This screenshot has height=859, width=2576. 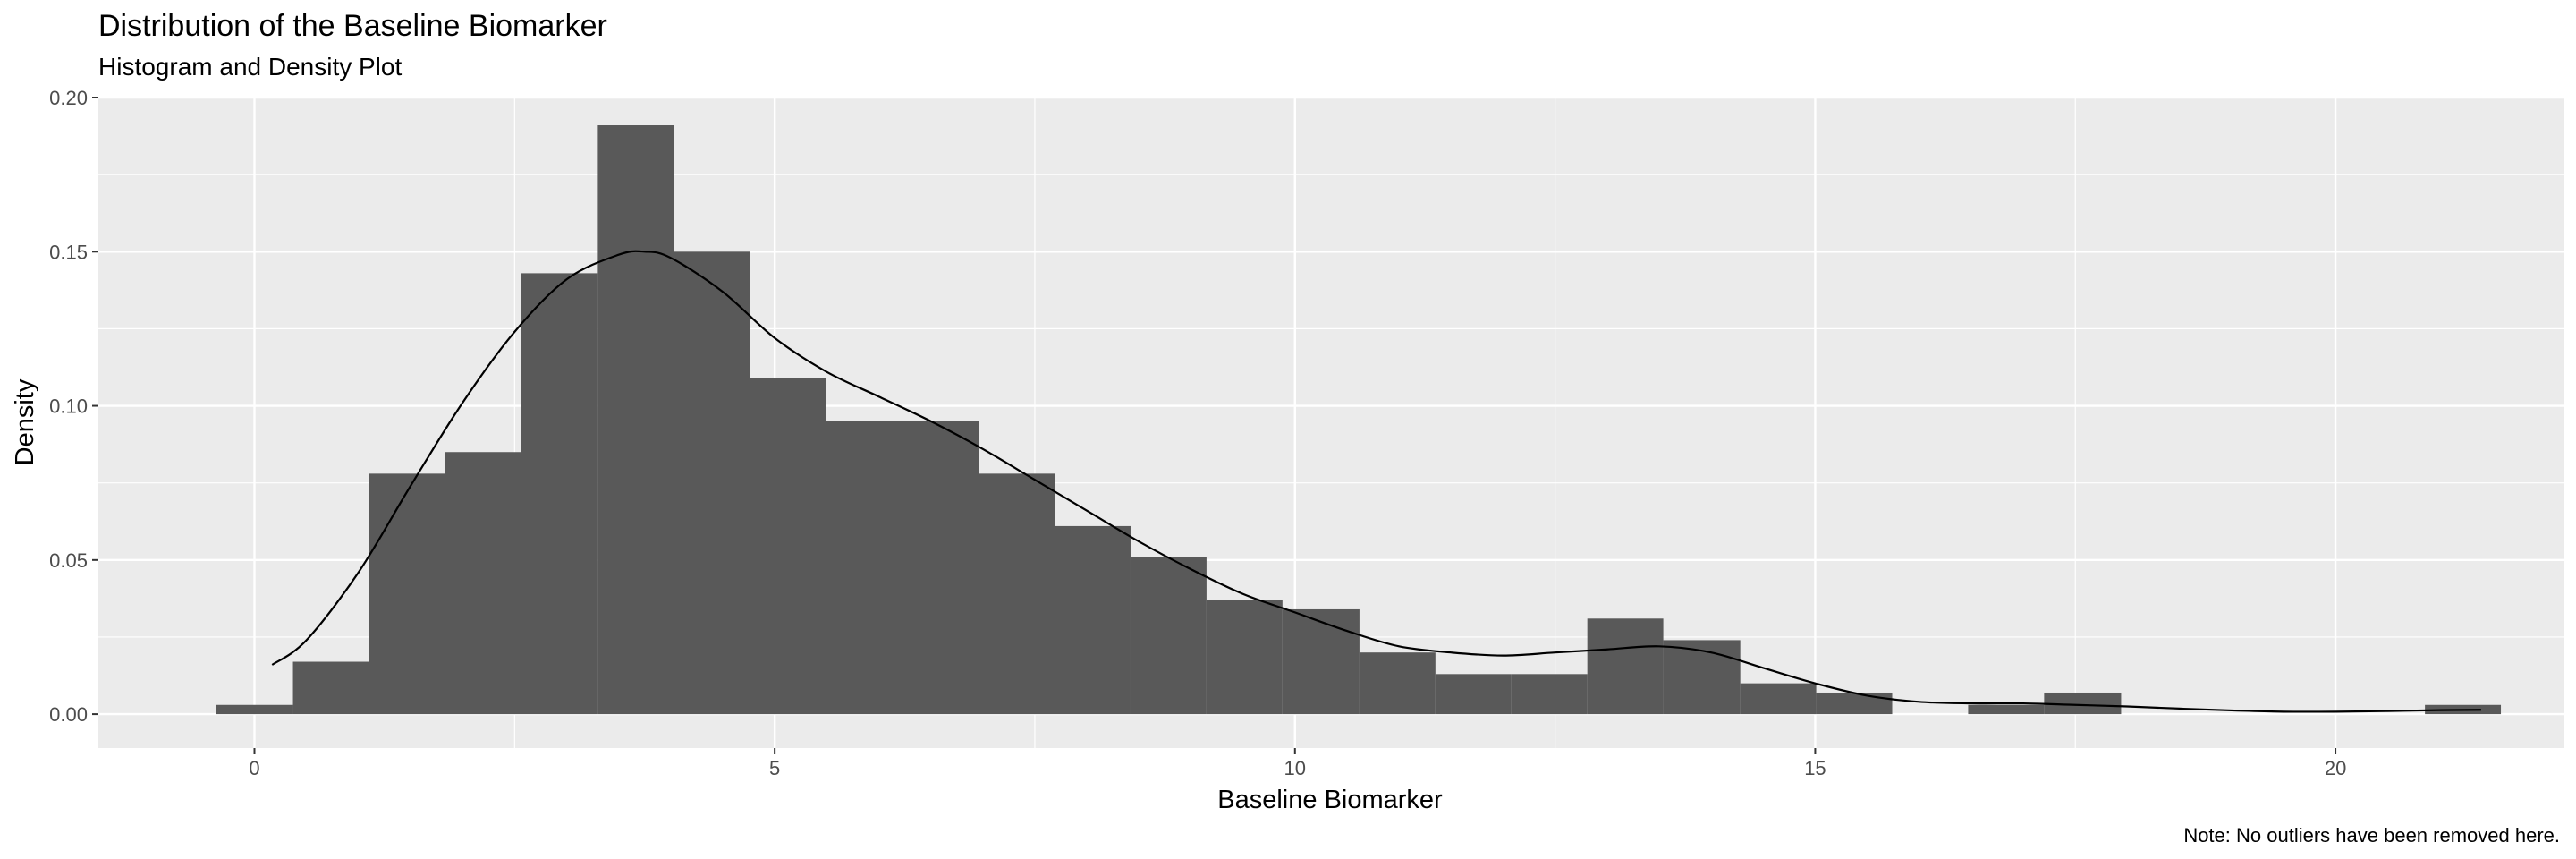 I want to click on y-axis: 0.00 0.05 0.10 0.15 0.20, so click(x=73, y=406).